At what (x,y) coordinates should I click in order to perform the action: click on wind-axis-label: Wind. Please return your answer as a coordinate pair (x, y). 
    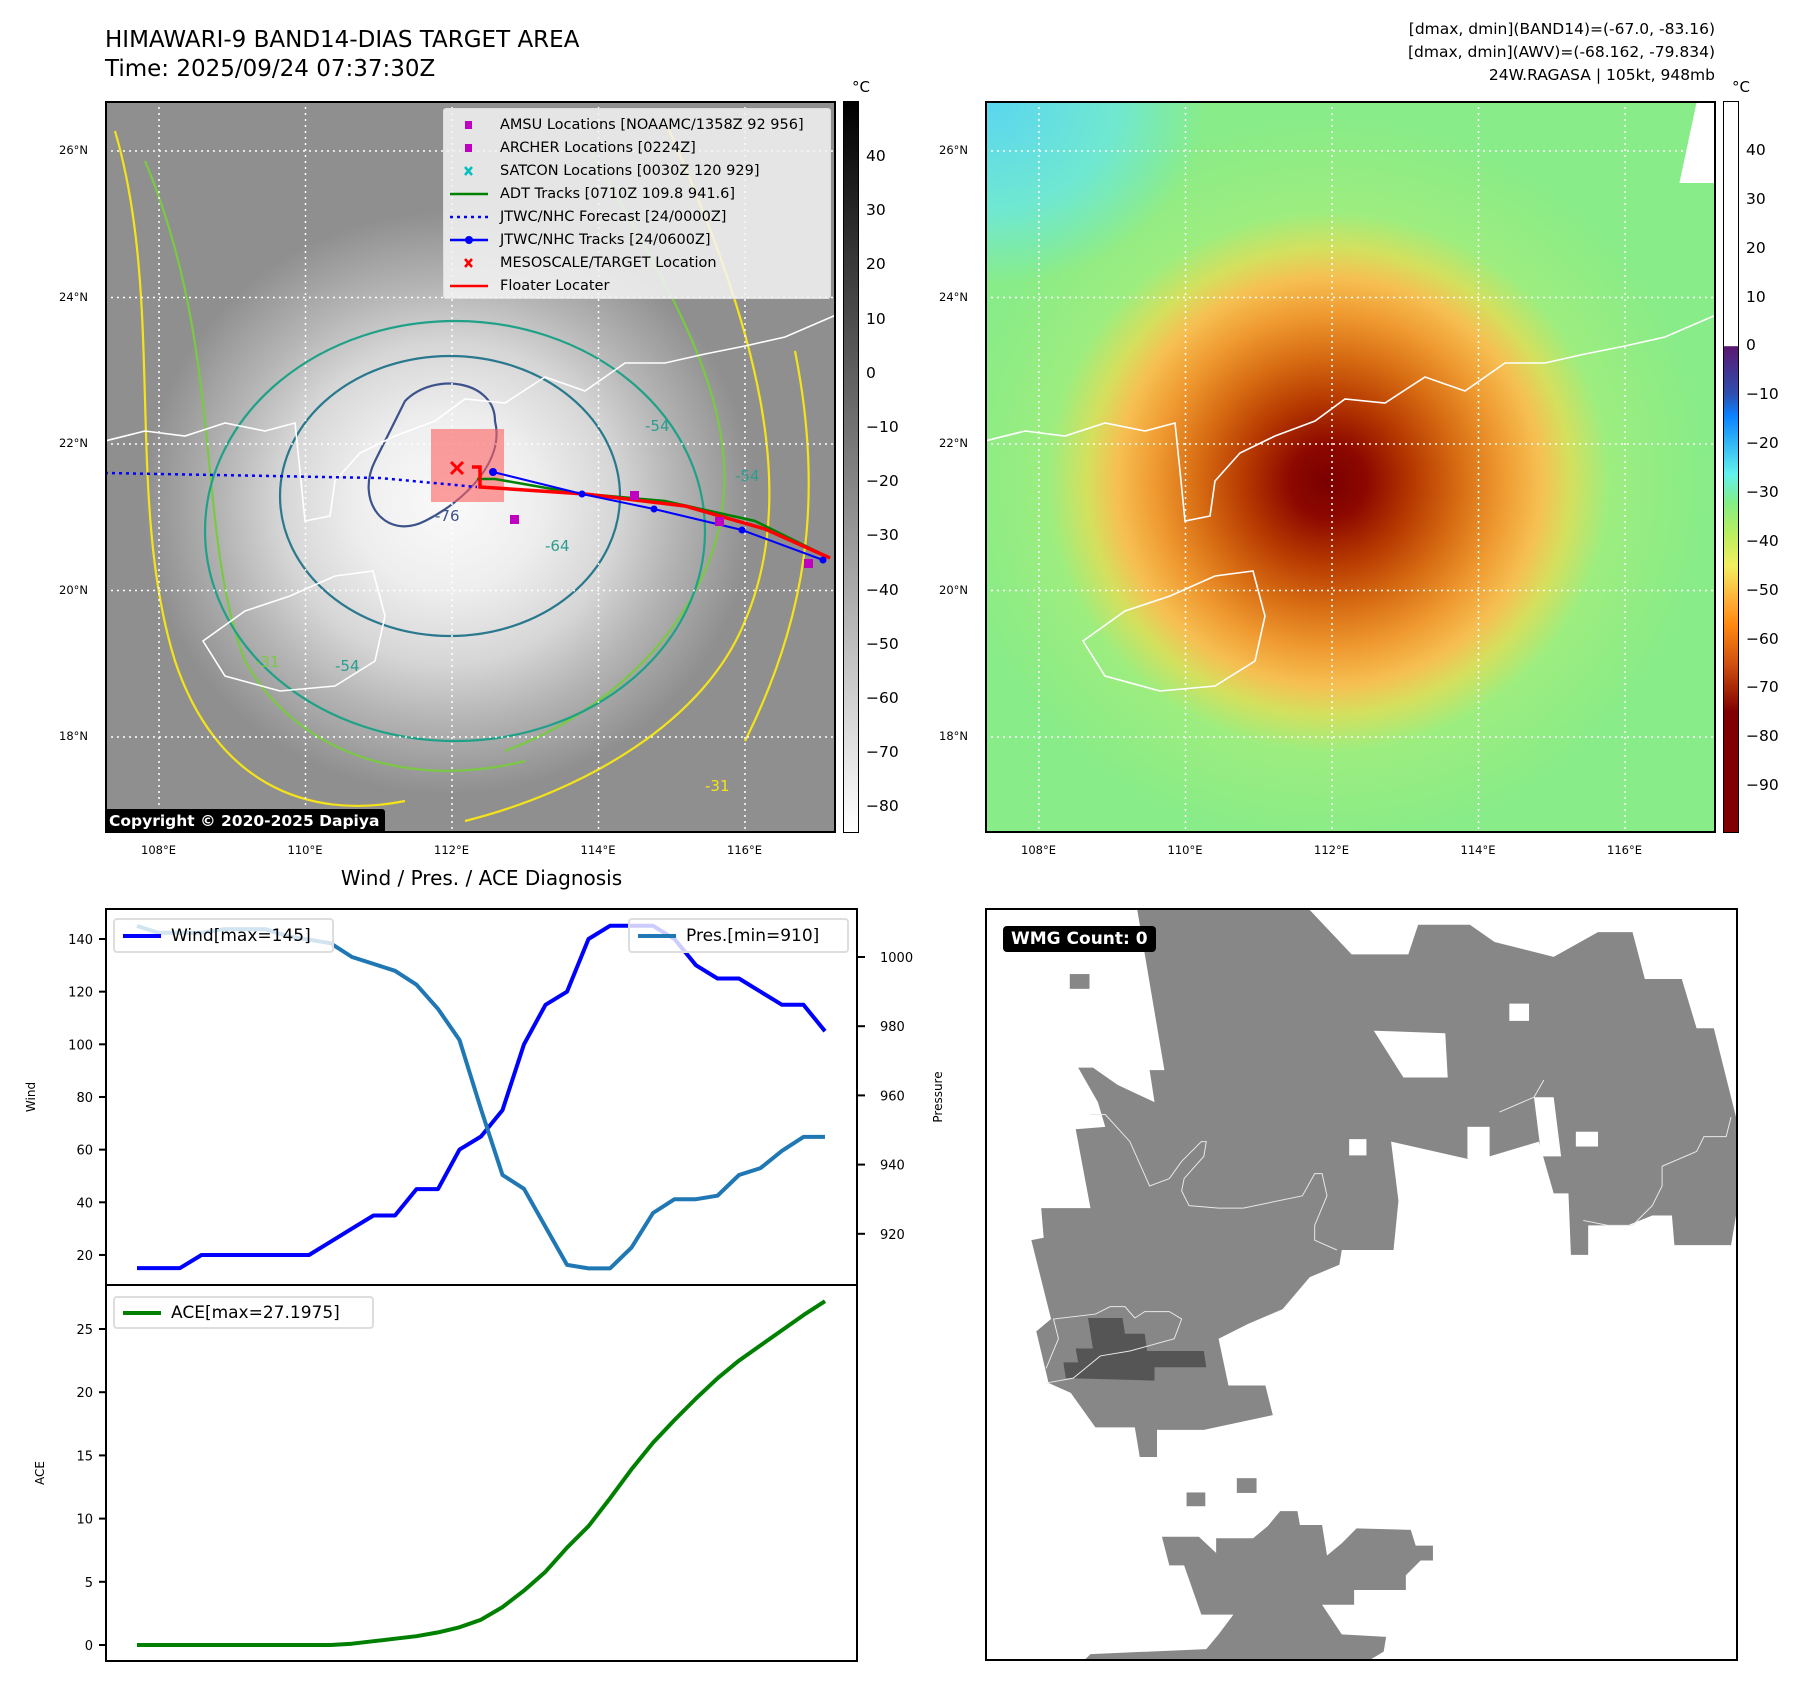
    Looking at the image, I should click on (31, 1097).